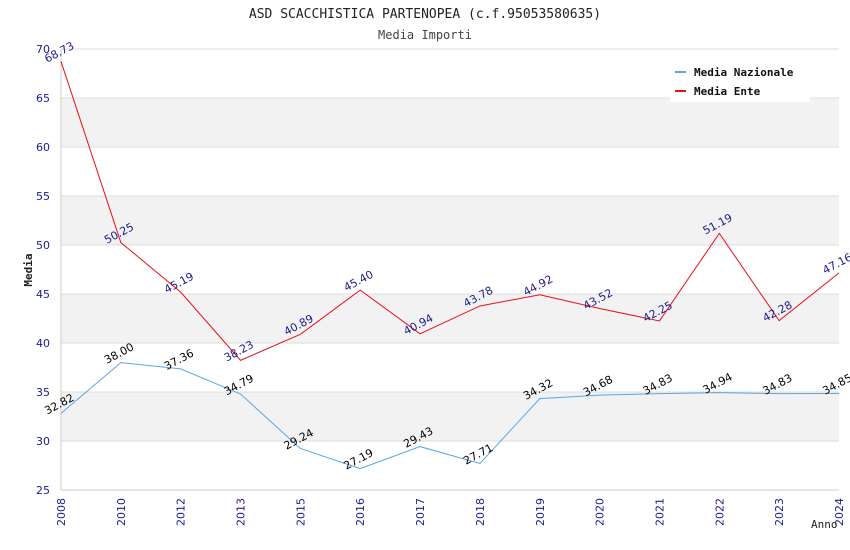  I want to click on y-axis-label: Media, so click(28, 269).